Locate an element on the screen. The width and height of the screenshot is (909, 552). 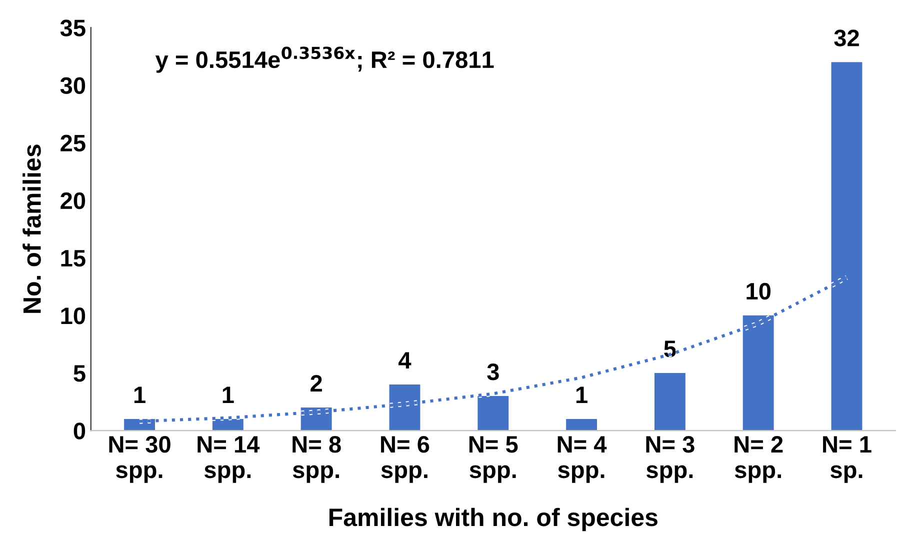
annotation: y = 0.5514e$^{0.3536x}$; R² = 0.7811 is located at coordinates (324, 59).